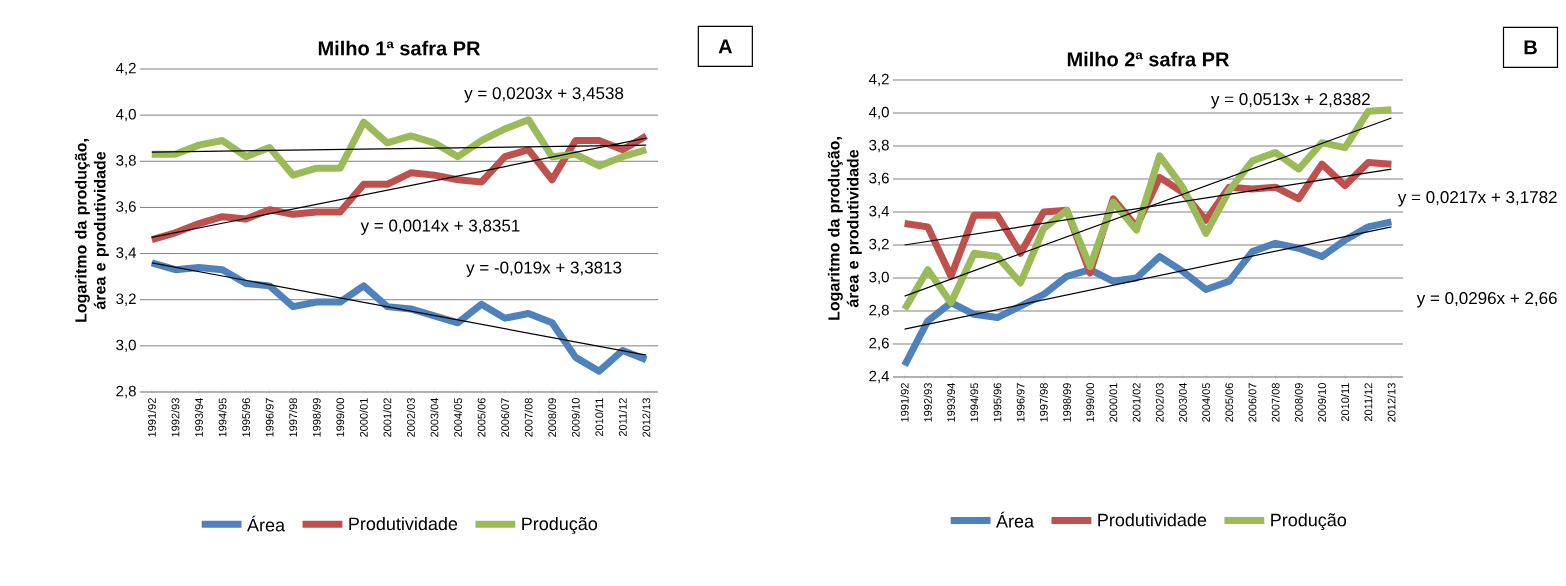 The width and height of the screenshot is (1566, 586). What do you see at coordinates (1148, 59) in the screenshot?
I see `chart-title: Milho 2ª safra PR` at bounding box center [1148, 59].